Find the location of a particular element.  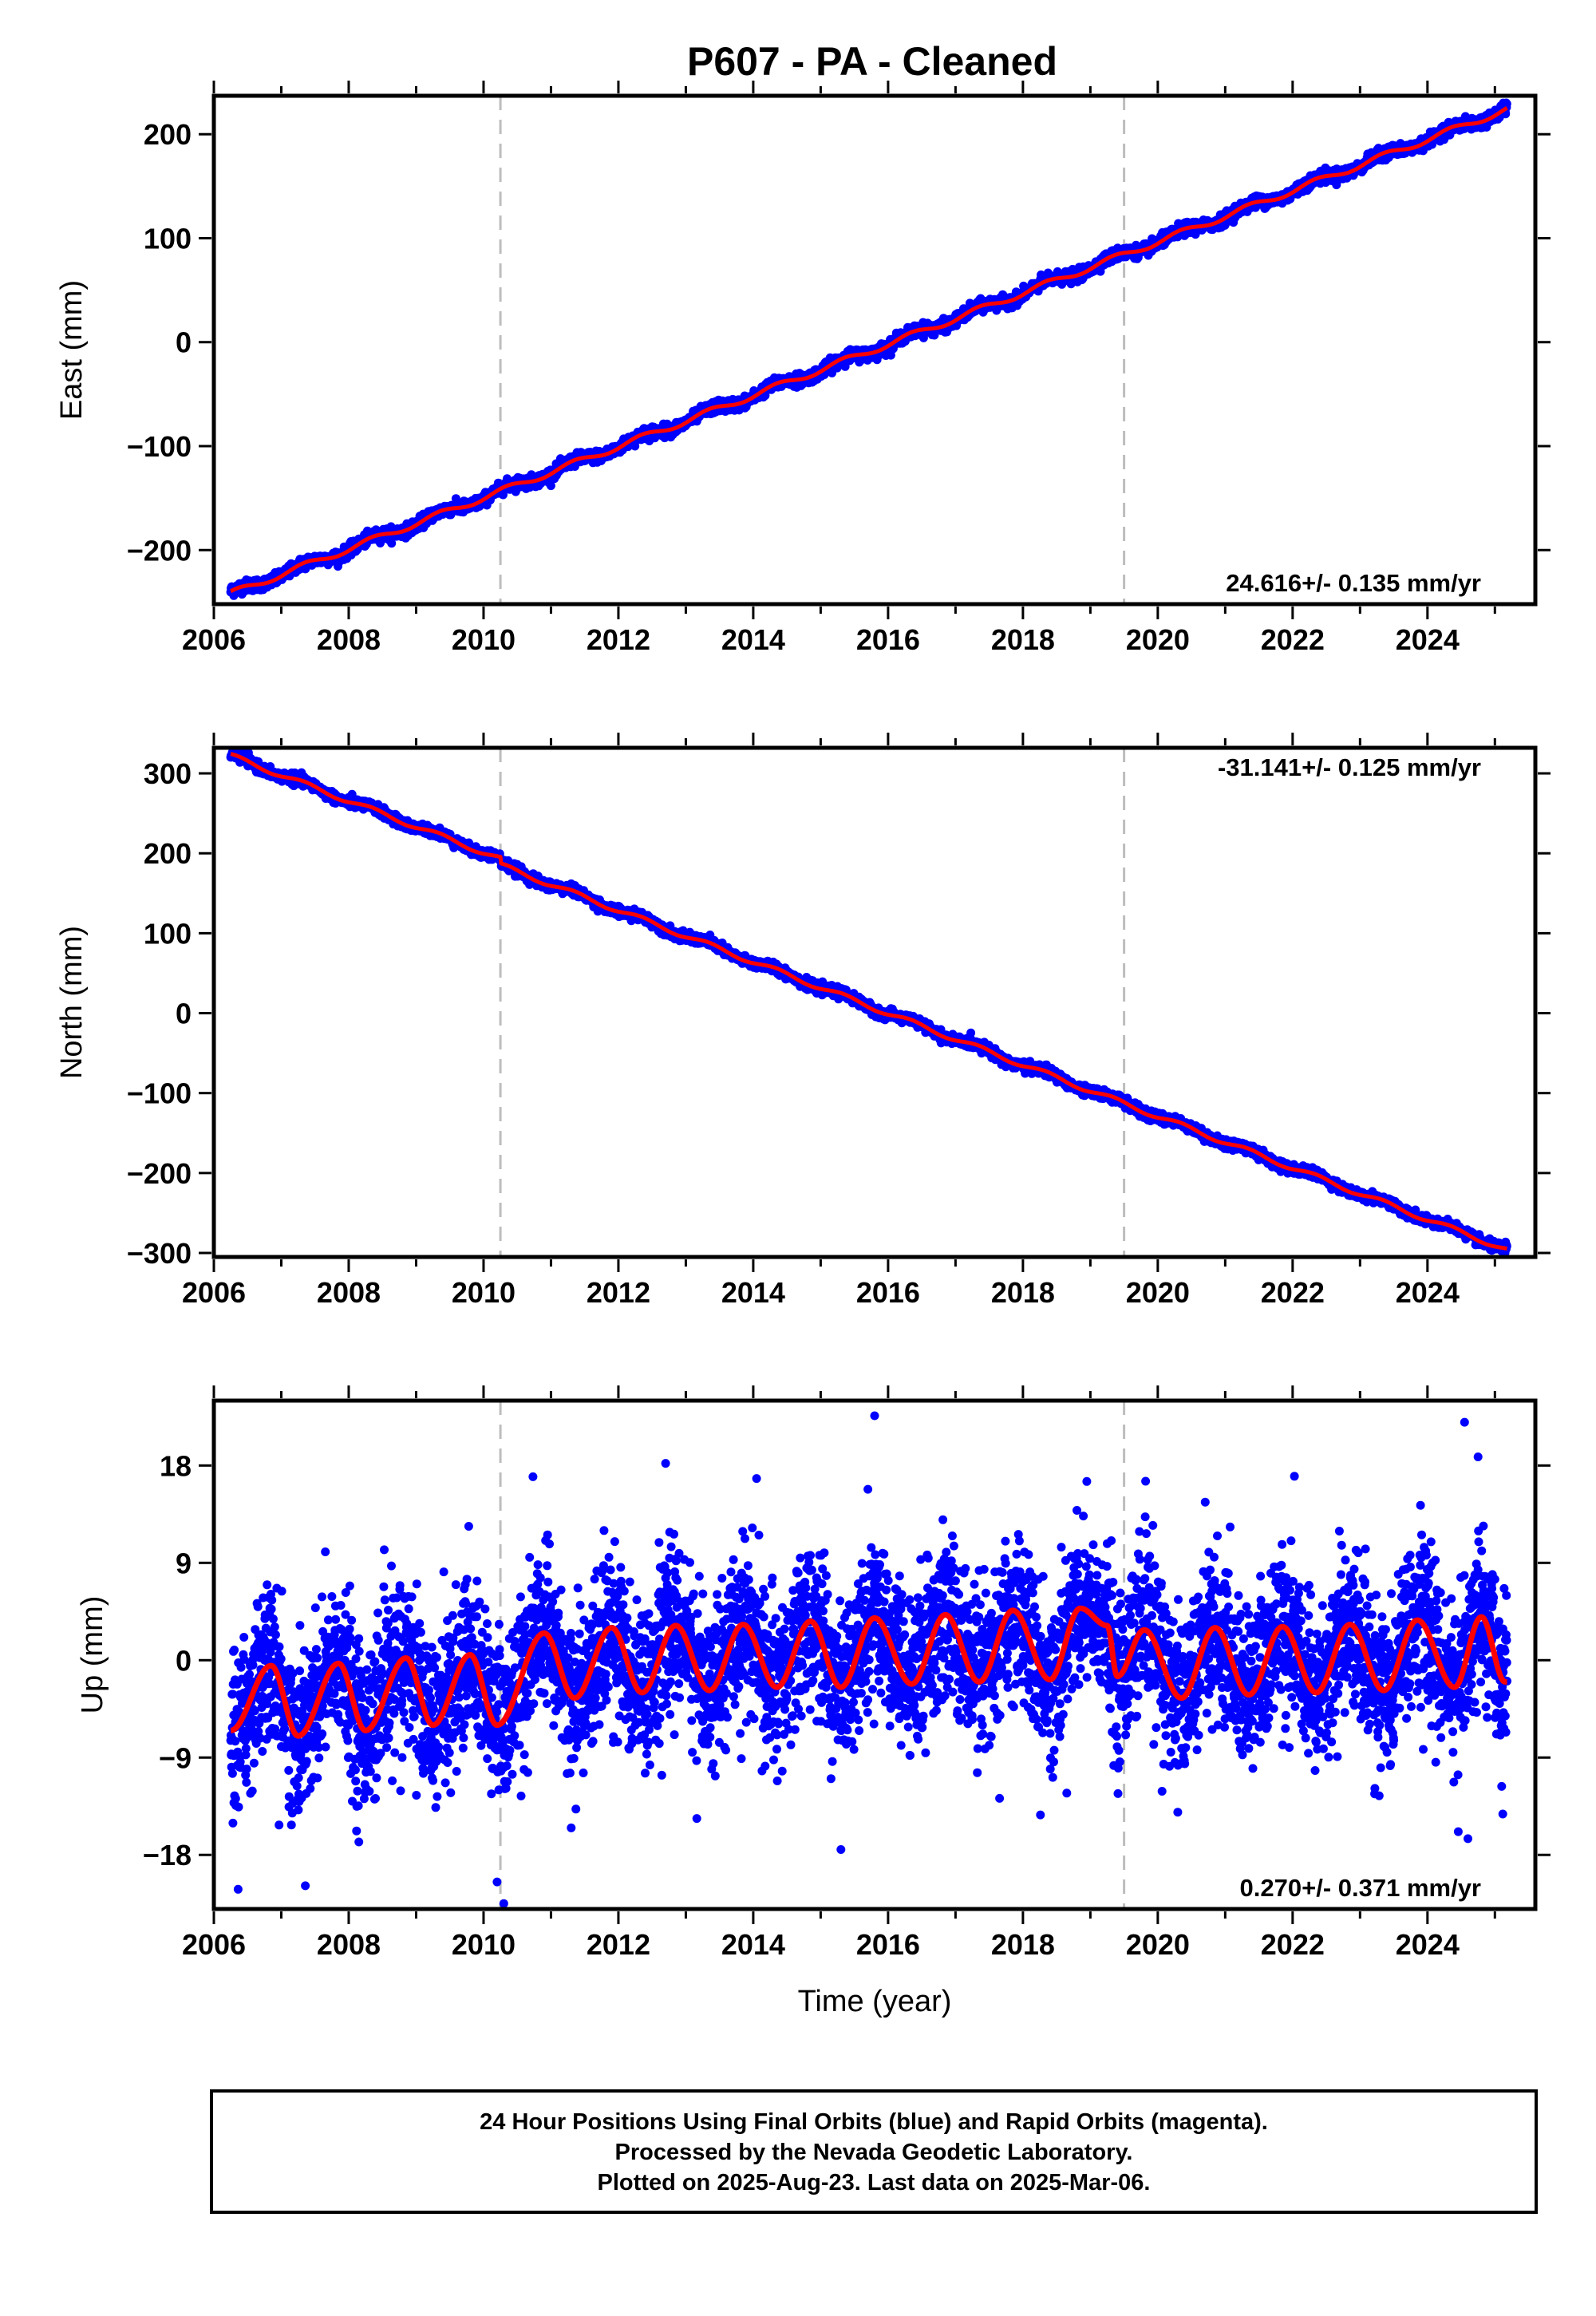

x-tick-label: 2012 is located at coordinates (618, 639).